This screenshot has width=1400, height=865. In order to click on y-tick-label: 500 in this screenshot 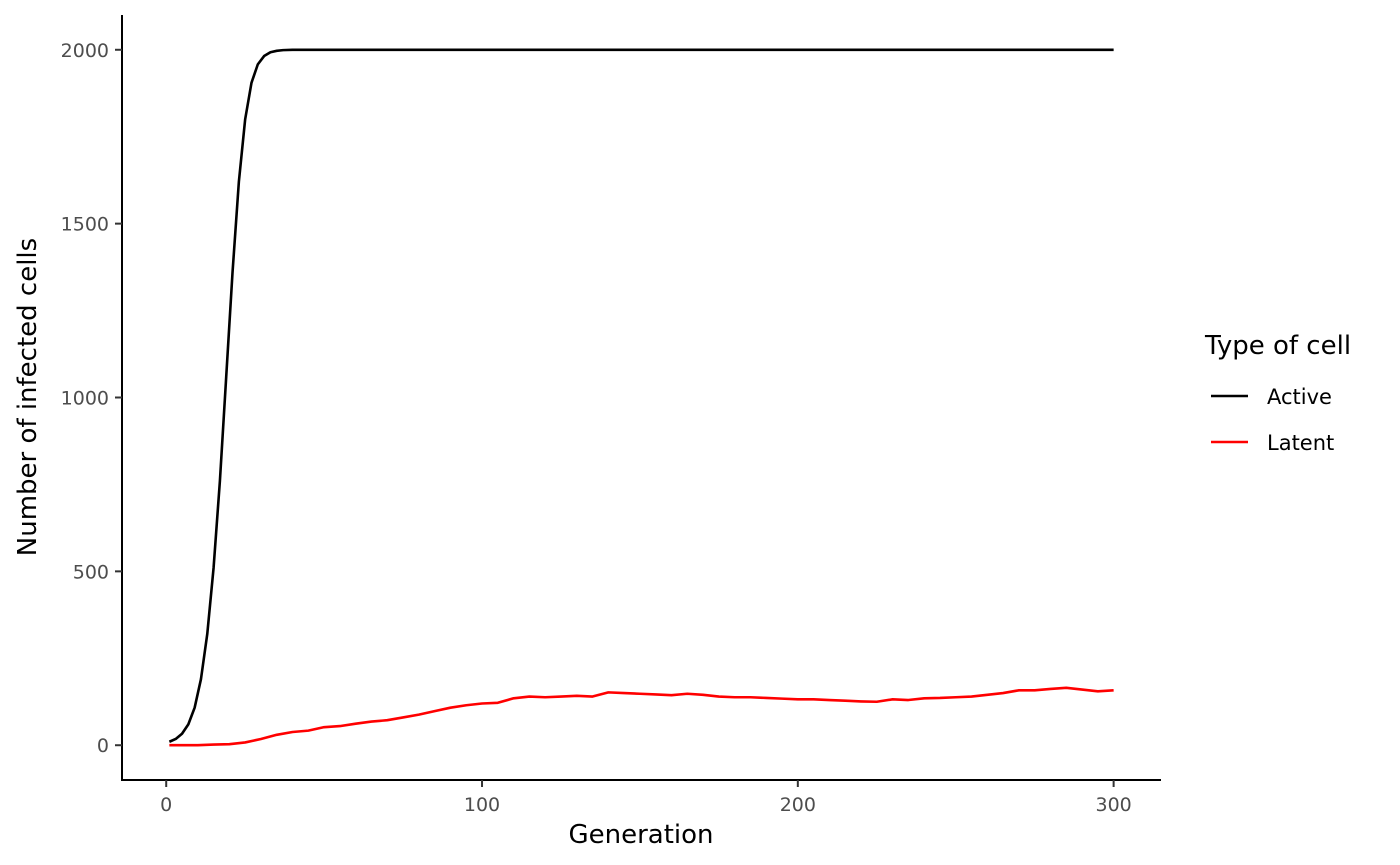, I will do `click(91, 572)`.